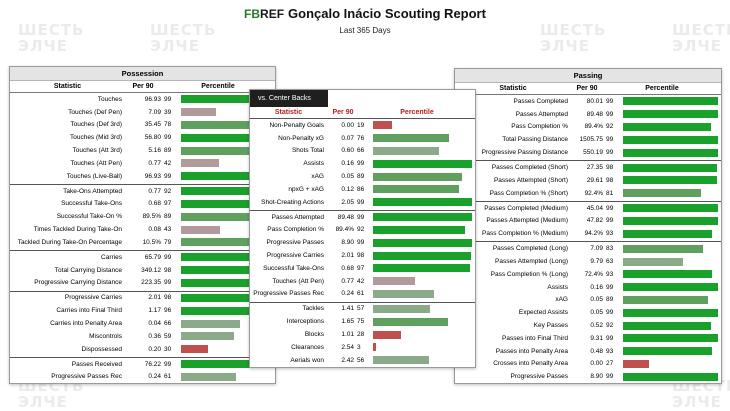 The height and width of the screenshot is (411, 730). What do you see at coordinates (528, 193) in the screenshot?
I see `stat-name: Pass Completion % (Short)` at bounding box center [528, 193].